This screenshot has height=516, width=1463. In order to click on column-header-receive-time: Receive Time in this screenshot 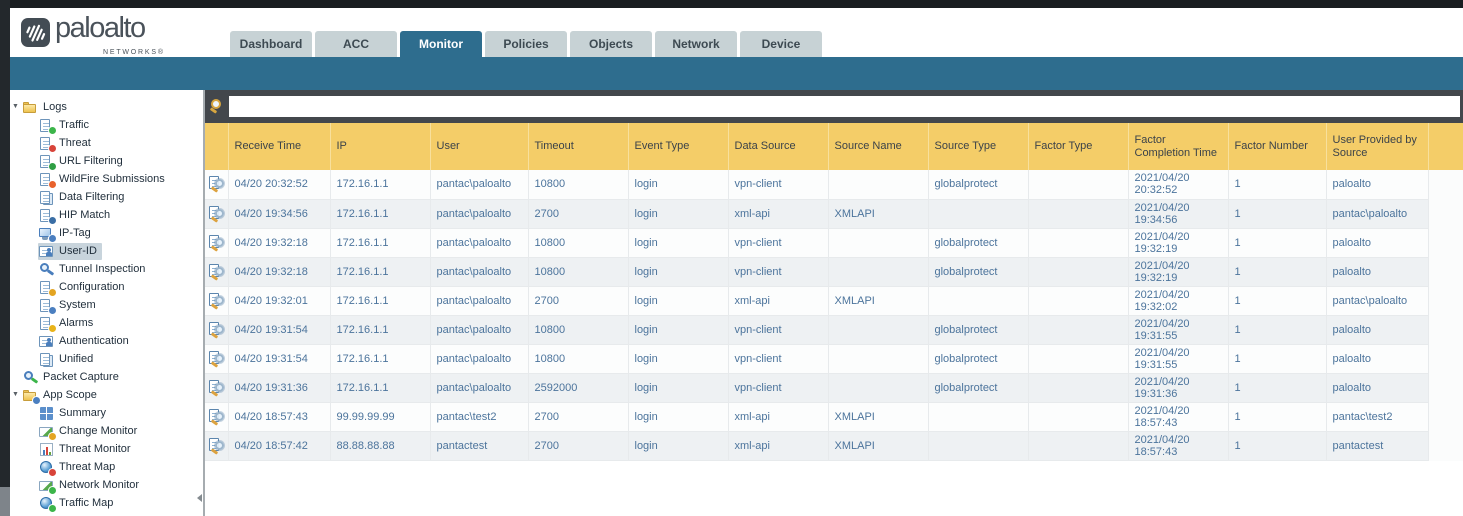, I will do `click(279, 146)`.